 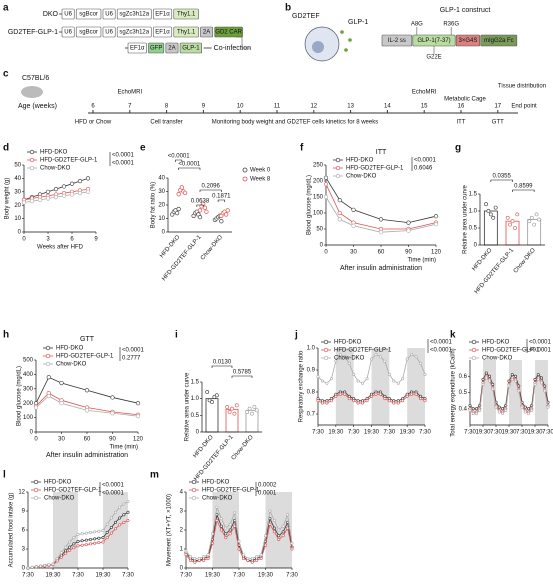 What do you see at coordinates (182, 531) in the screenshot?
I see `y-tick-label: 2` at bounding box center [182, 531].